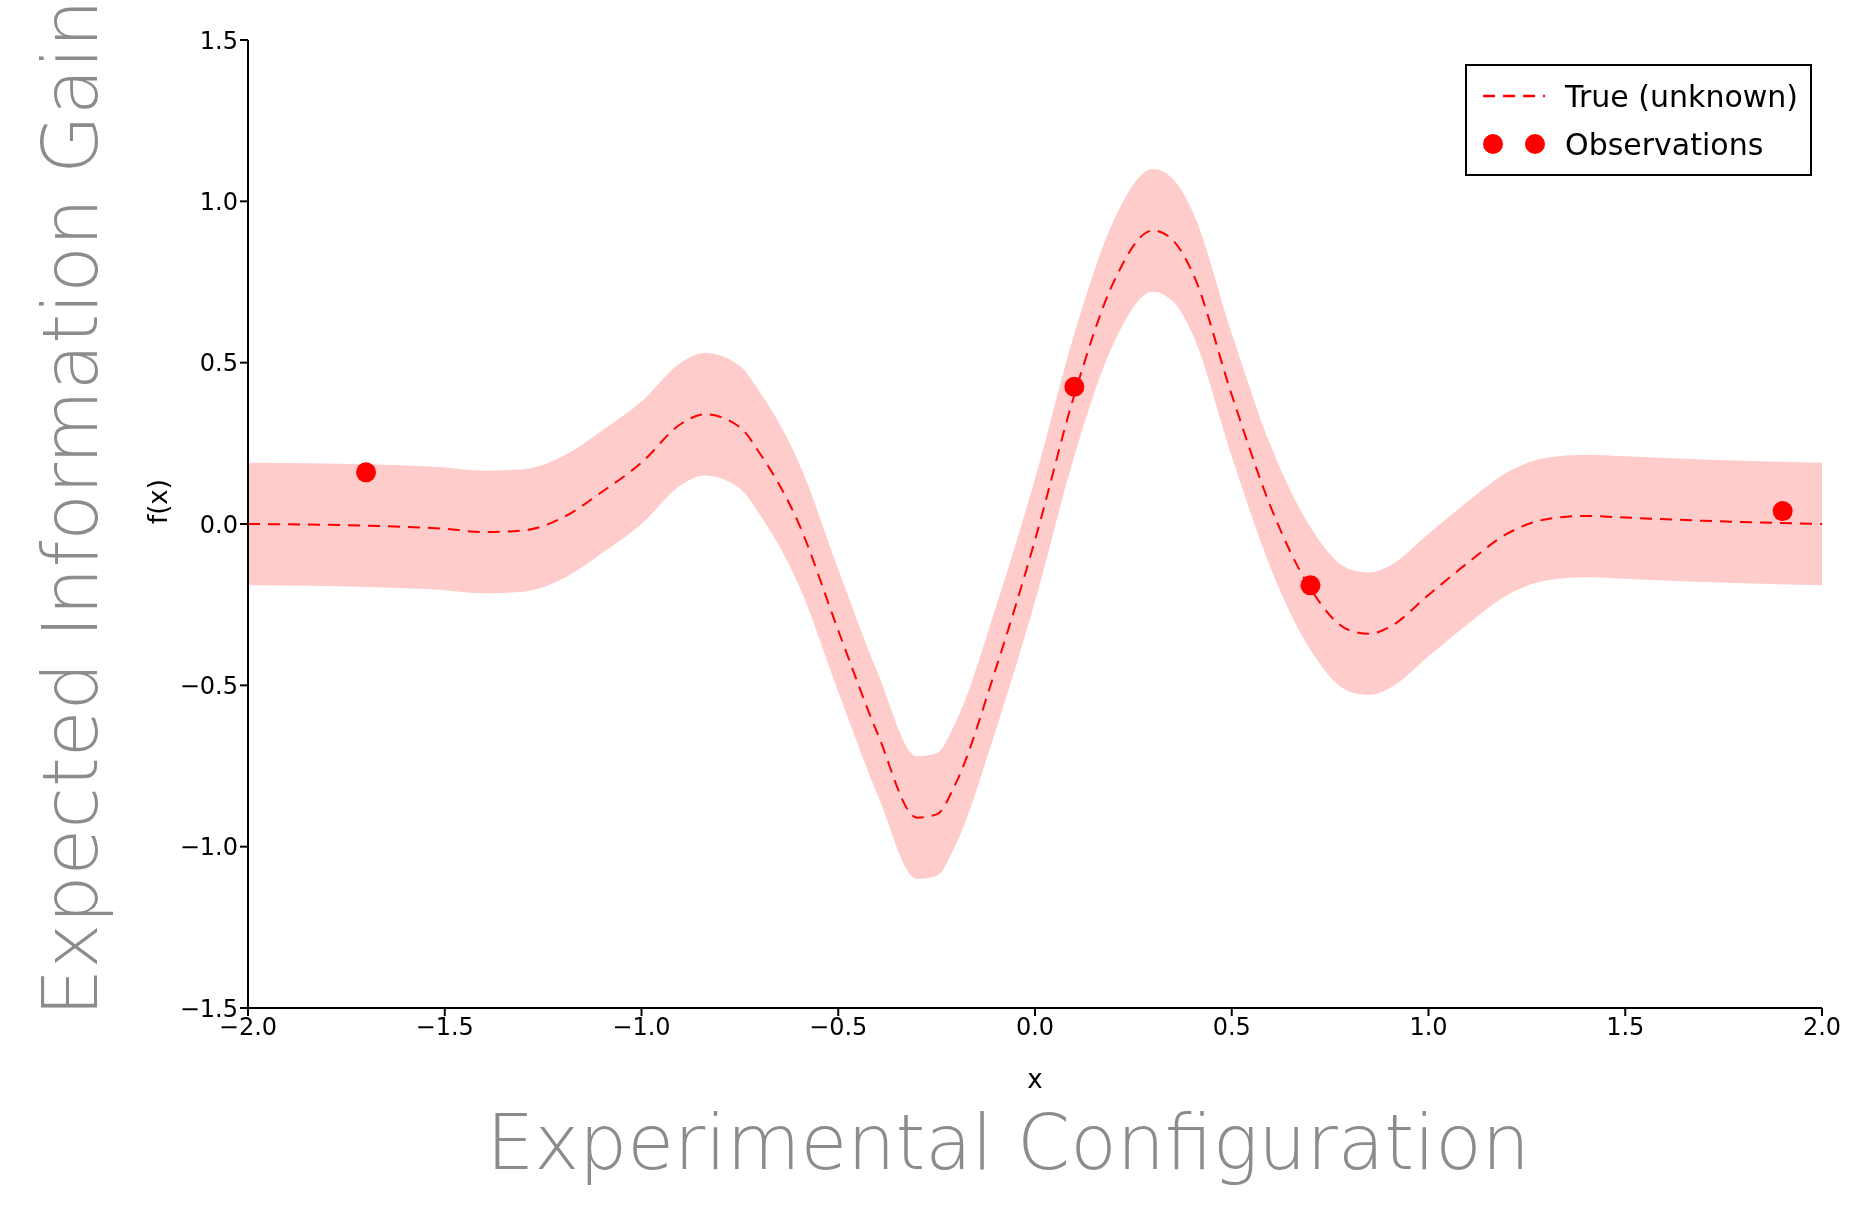 The width and height of the screenshot is (1850, 1213). I want to click on legend-label: True (unknown), so click(1681, 96).